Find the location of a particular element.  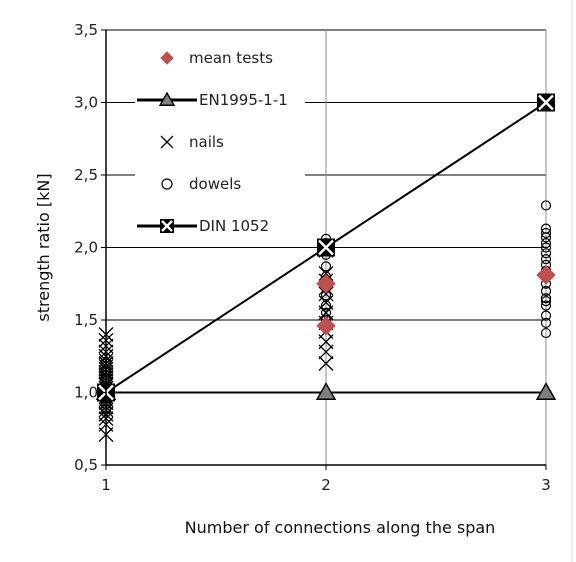

y-tick-label: 2,5 is located at coordinates (86, 175).